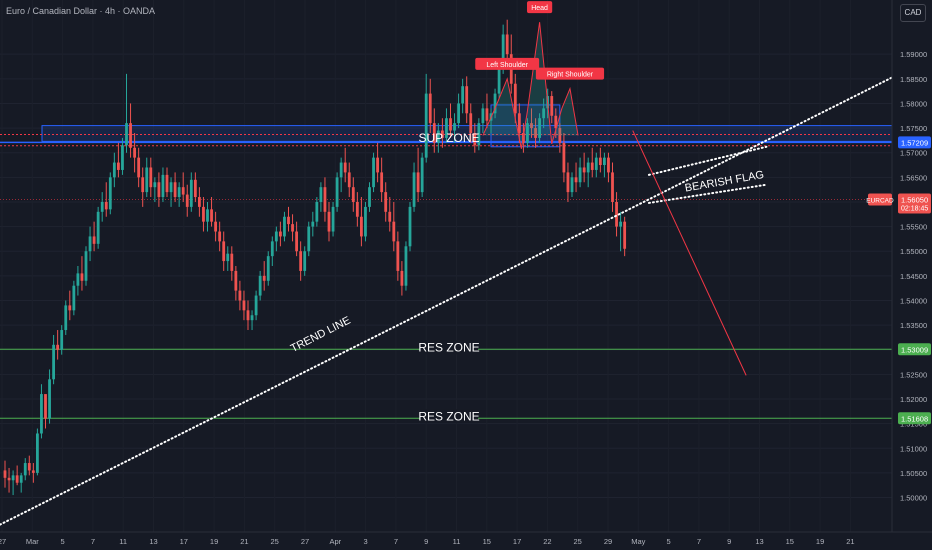 The width and height of the screenshot is (932, 550). What do you see at coordinates (335, 541) in the screenshot?
I see `x-tick-label: Apr` at bounding box center [335, 541].